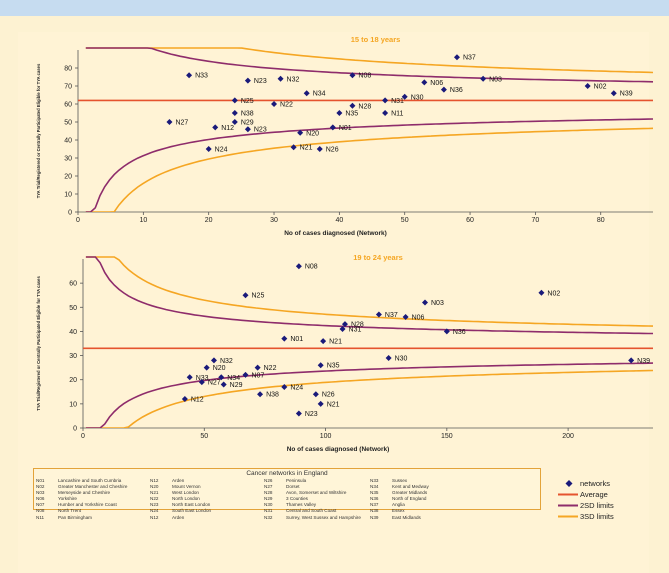  I want to click on chart2-point-n25, so click(245, 295).